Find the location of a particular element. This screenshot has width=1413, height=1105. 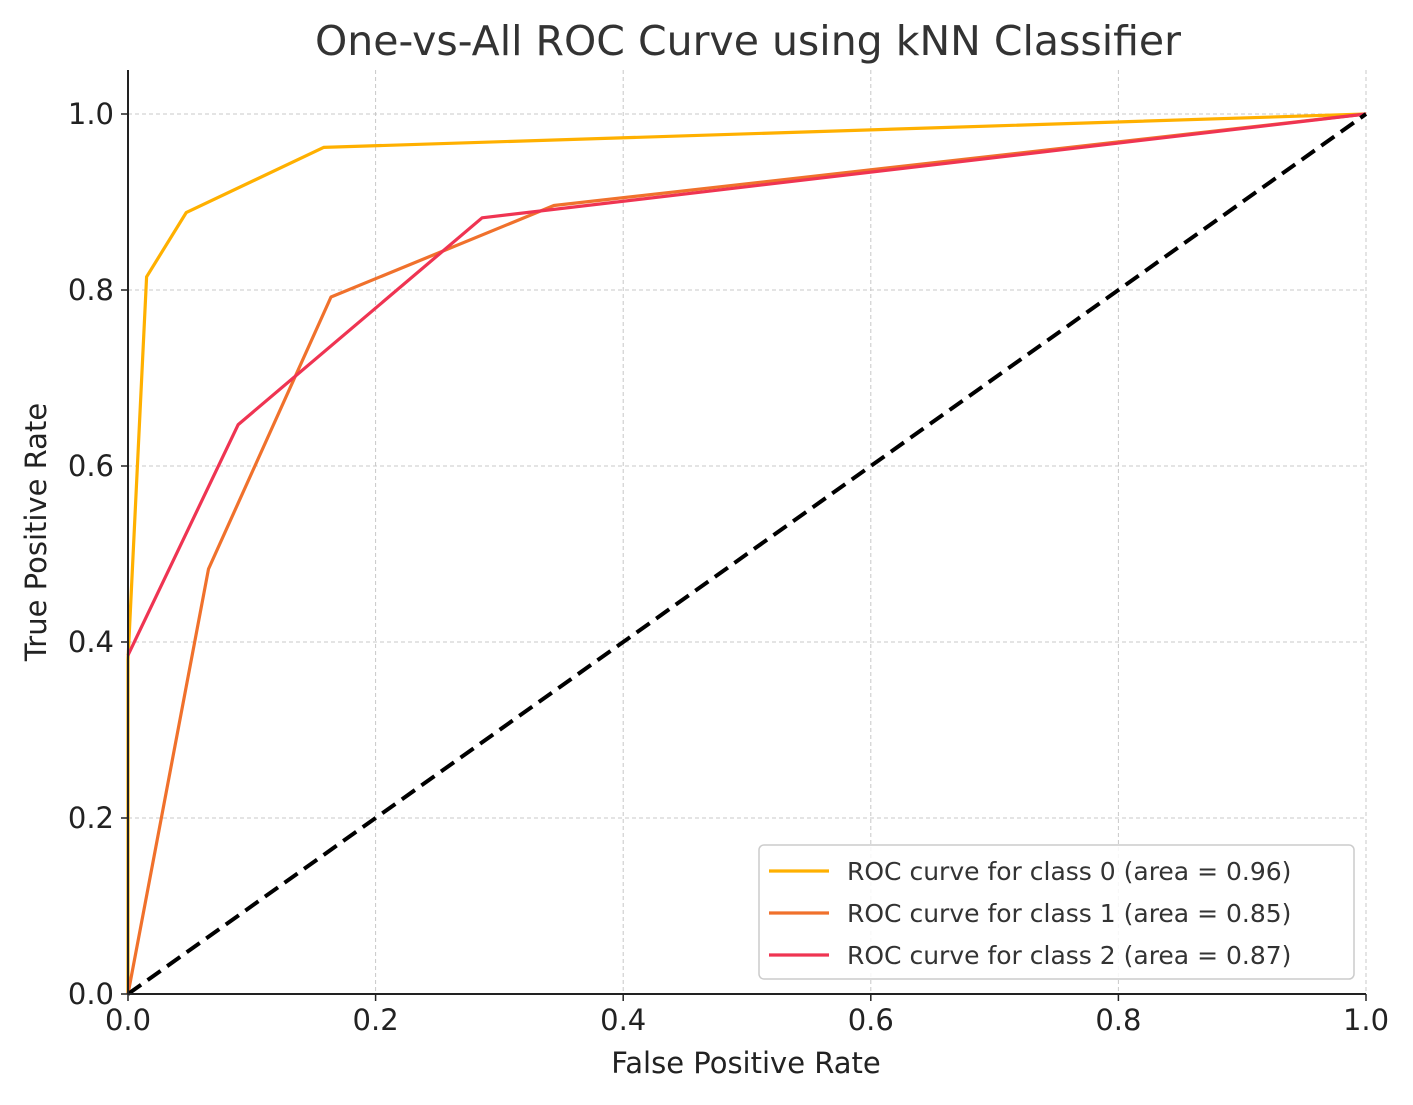

legend-entry-label: ROC curve for class 0 (area = 0.96) is located at coordinates (1069, 871).